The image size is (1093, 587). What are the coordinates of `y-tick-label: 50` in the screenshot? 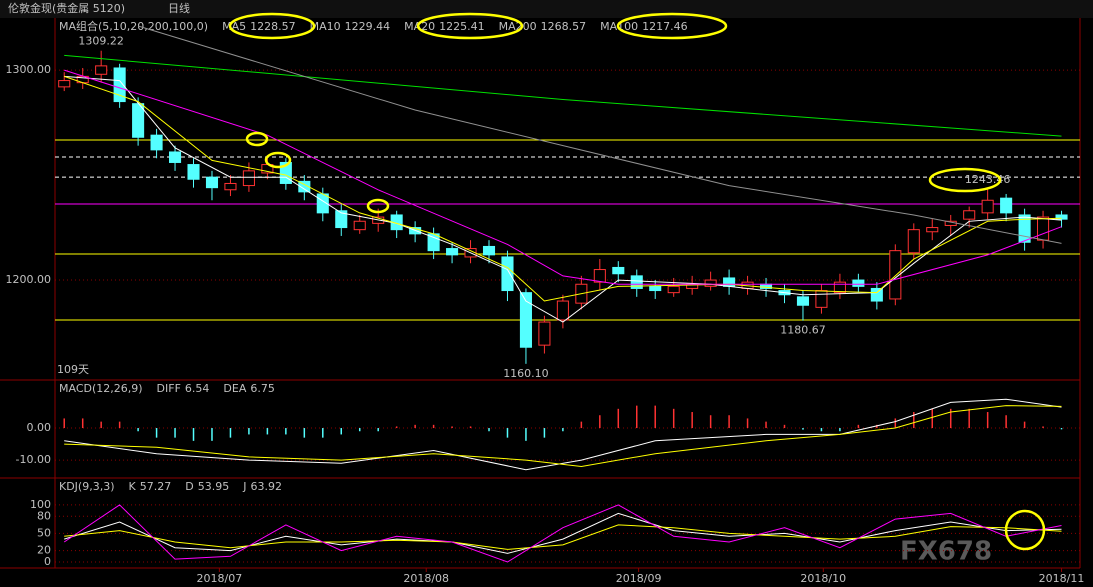 It's located at (44, 532).